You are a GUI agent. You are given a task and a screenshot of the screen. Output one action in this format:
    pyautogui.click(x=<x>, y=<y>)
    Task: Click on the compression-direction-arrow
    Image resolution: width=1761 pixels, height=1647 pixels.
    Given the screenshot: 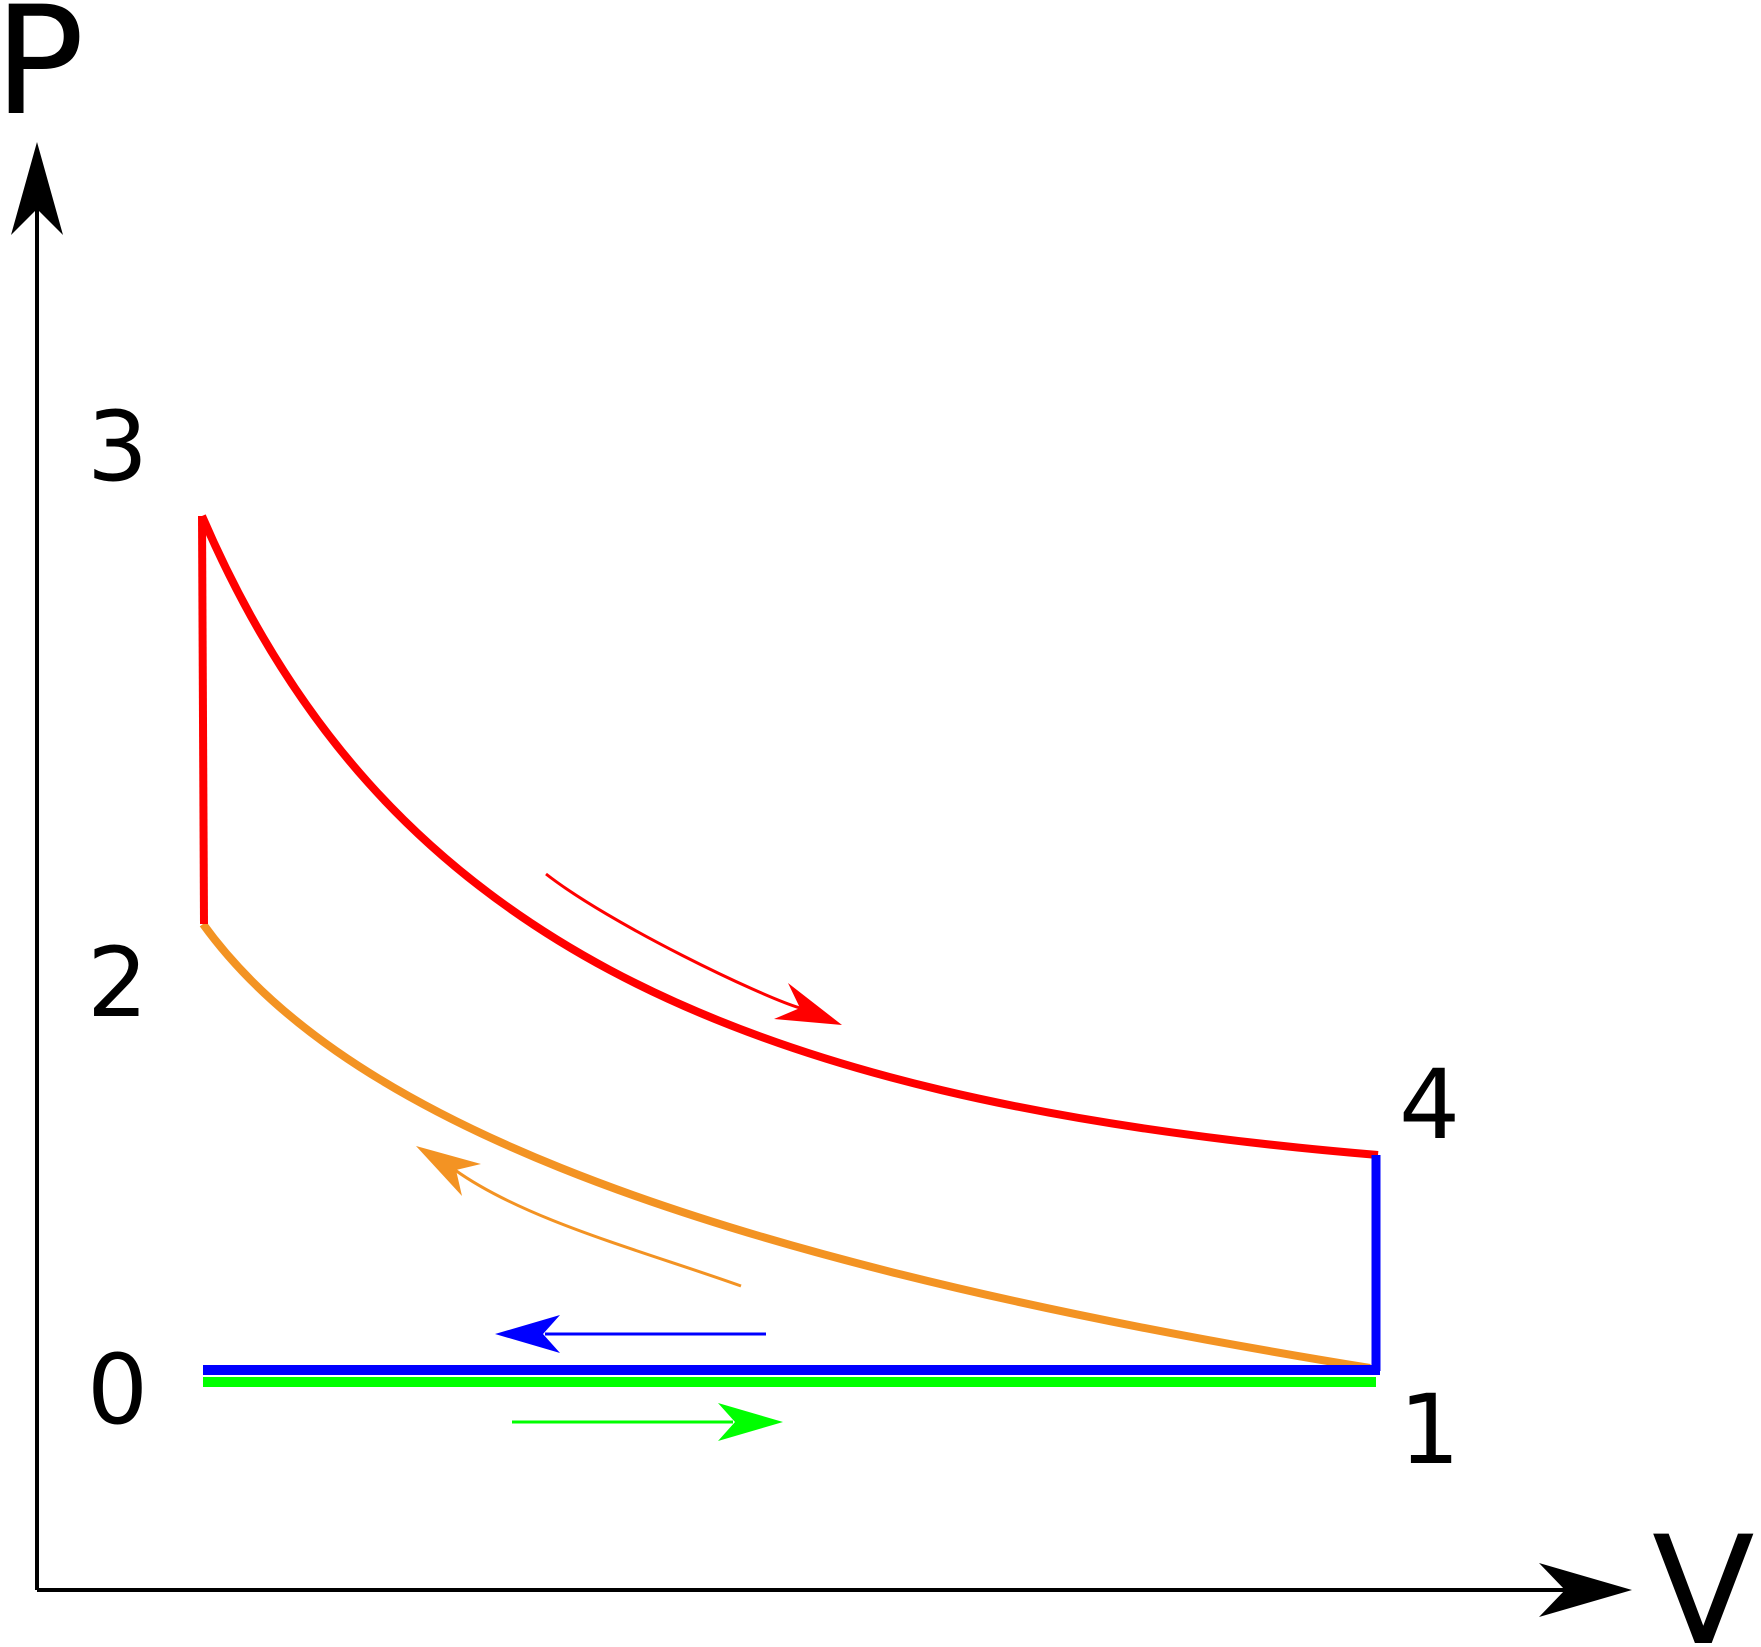 What is the action you would take?
    pyautogui.click(x=598, y=1228)
    